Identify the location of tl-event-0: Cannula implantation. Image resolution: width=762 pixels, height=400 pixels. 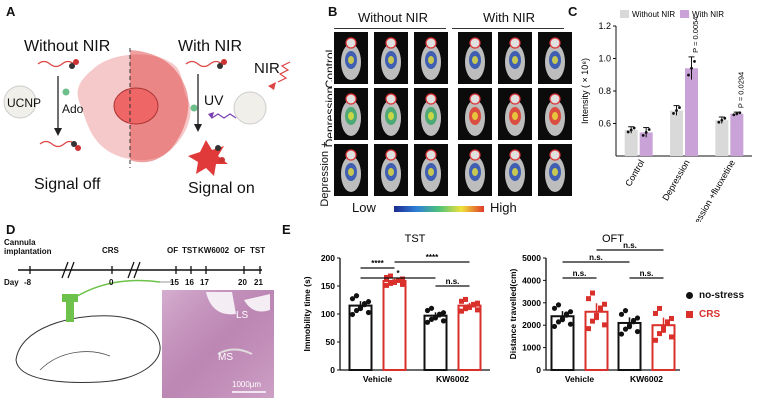
(28, 247).